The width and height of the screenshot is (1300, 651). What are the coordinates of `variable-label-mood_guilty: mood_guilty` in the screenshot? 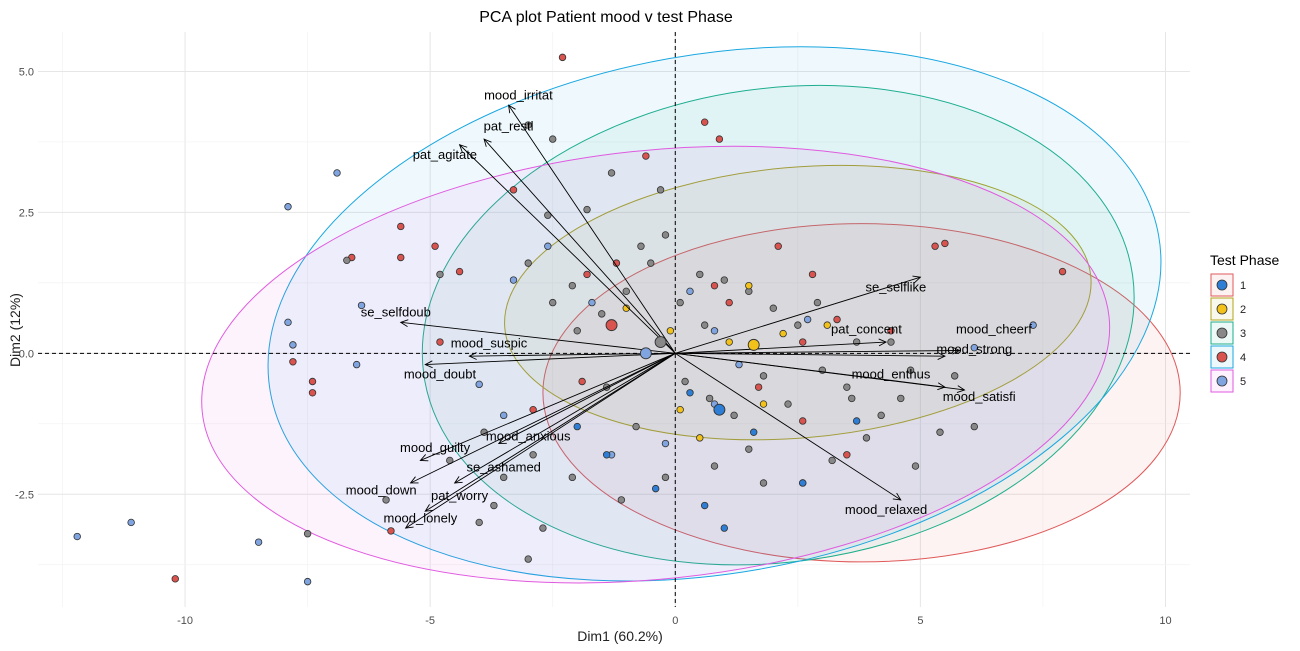 It's located at (435, 447).